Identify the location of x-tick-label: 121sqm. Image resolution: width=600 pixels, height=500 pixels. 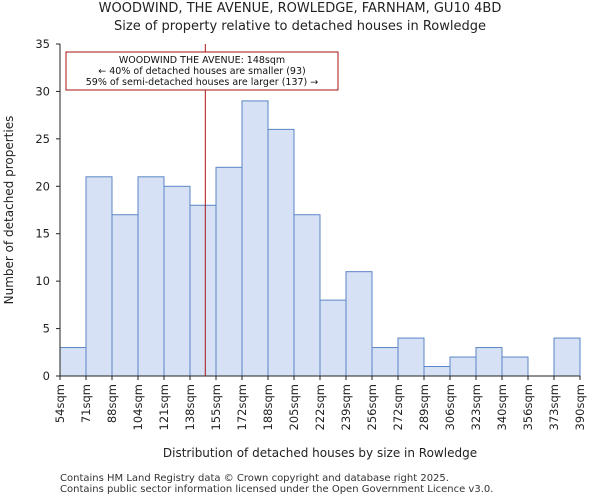
(164, 407).